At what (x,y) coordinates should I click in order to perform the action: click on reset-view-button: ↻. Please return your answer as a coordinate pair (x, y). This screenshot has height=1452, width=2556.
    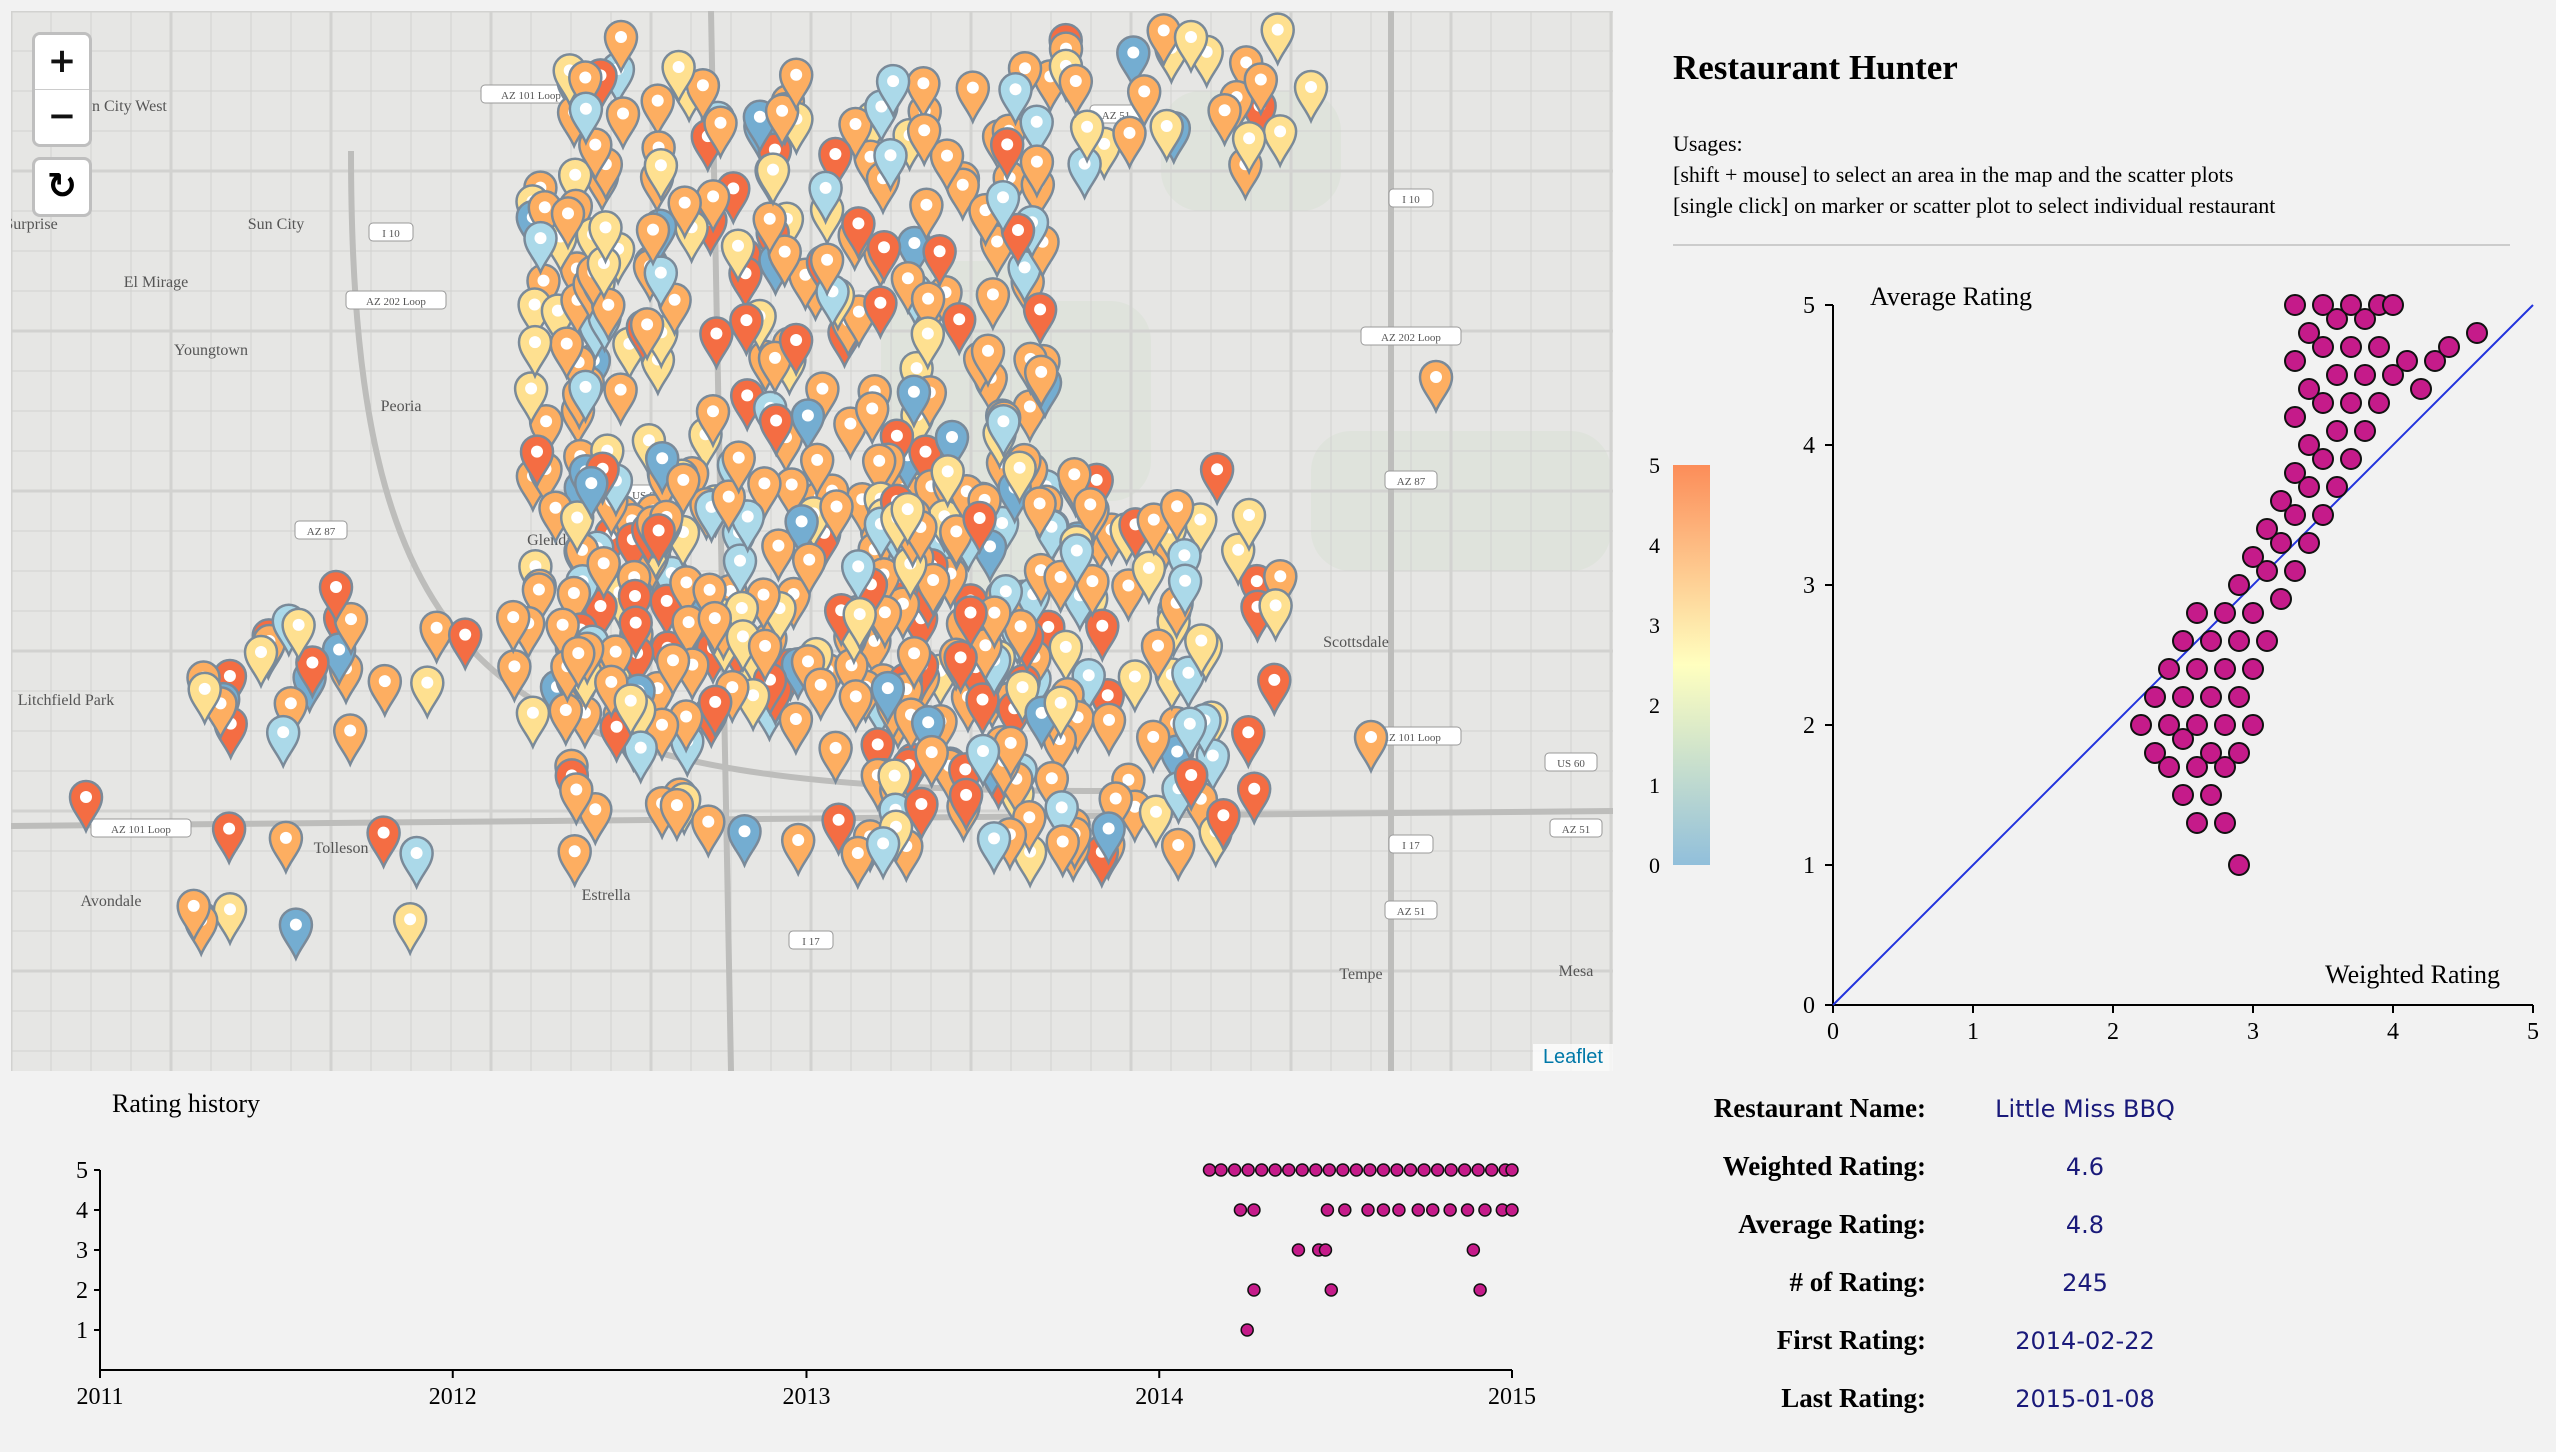
    Looking at the image, I should click on (62, 187).